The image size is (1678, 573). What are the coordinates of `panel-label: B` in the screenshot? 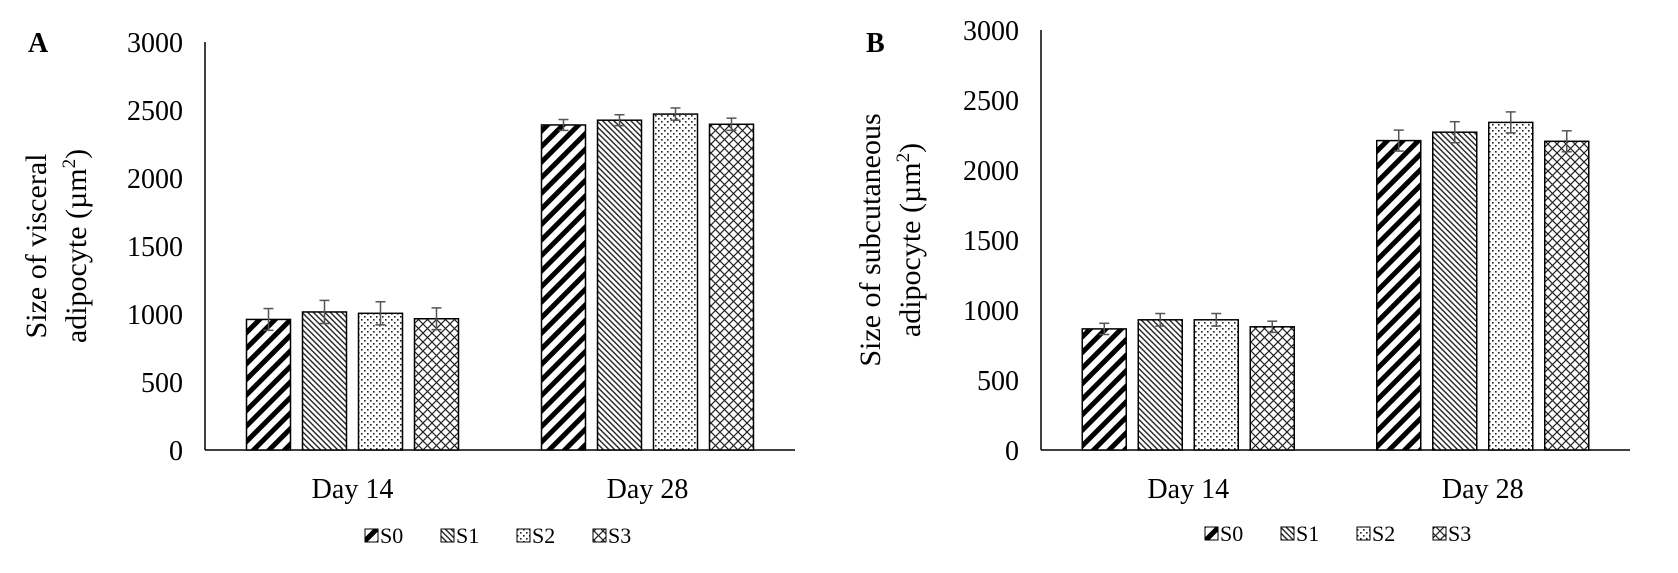 It's located at (875, 43).